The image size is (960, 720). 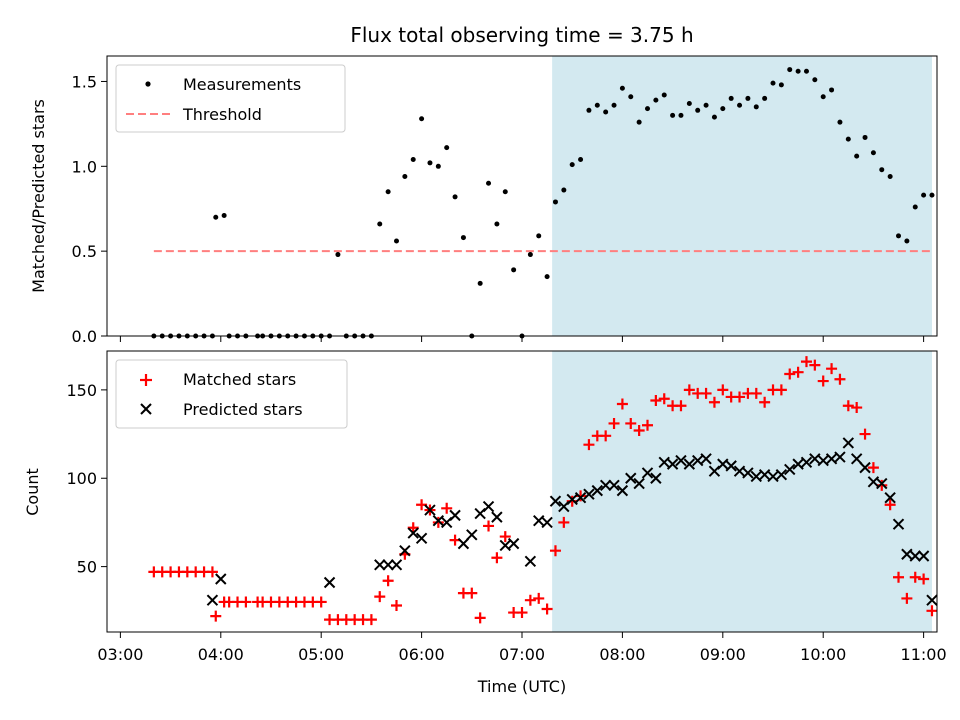 What do you see at coordinates (222, 114) in the screenshot?
I see `legend-threshold-label: Threshold` at bounding box center [222, 114].